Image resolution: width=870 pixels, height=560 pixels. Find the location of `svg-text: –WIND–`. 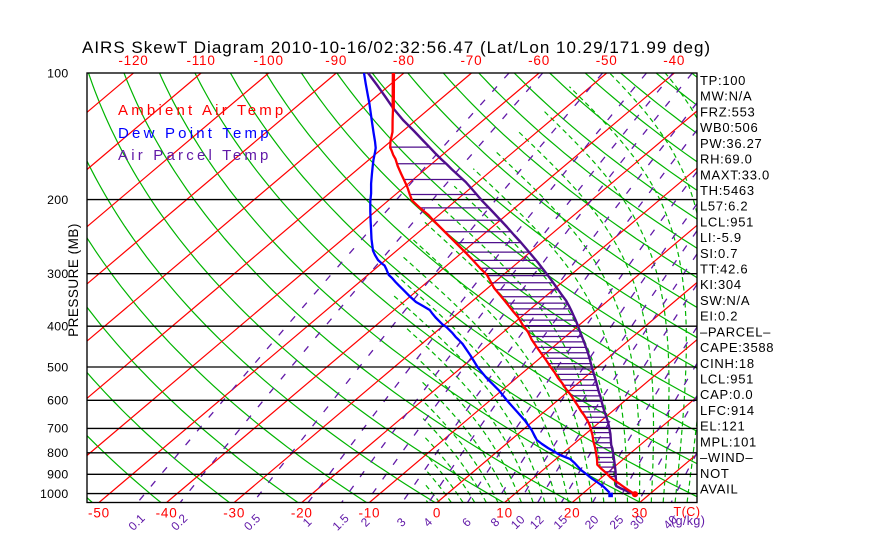

svg-text: –WIND– is located at coordinates (726, 457).